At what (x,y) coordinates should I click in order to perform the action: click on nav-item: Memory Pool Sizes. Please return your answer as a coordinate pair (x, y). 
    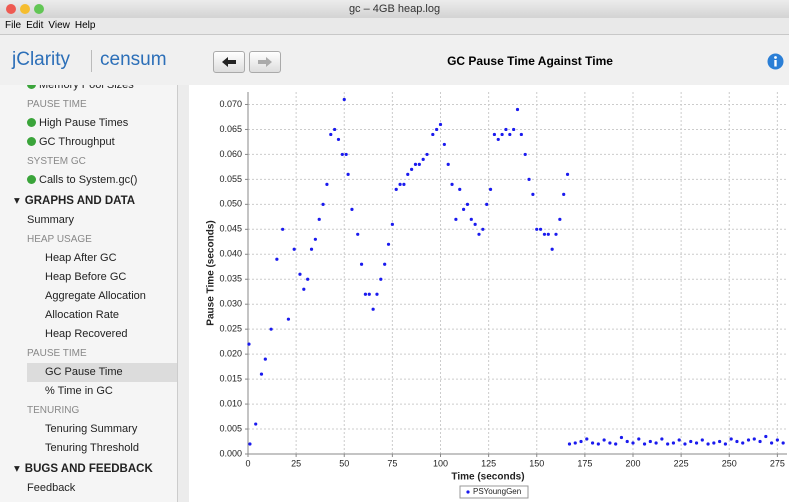
    Looking at the image, I should click on (88, 90).